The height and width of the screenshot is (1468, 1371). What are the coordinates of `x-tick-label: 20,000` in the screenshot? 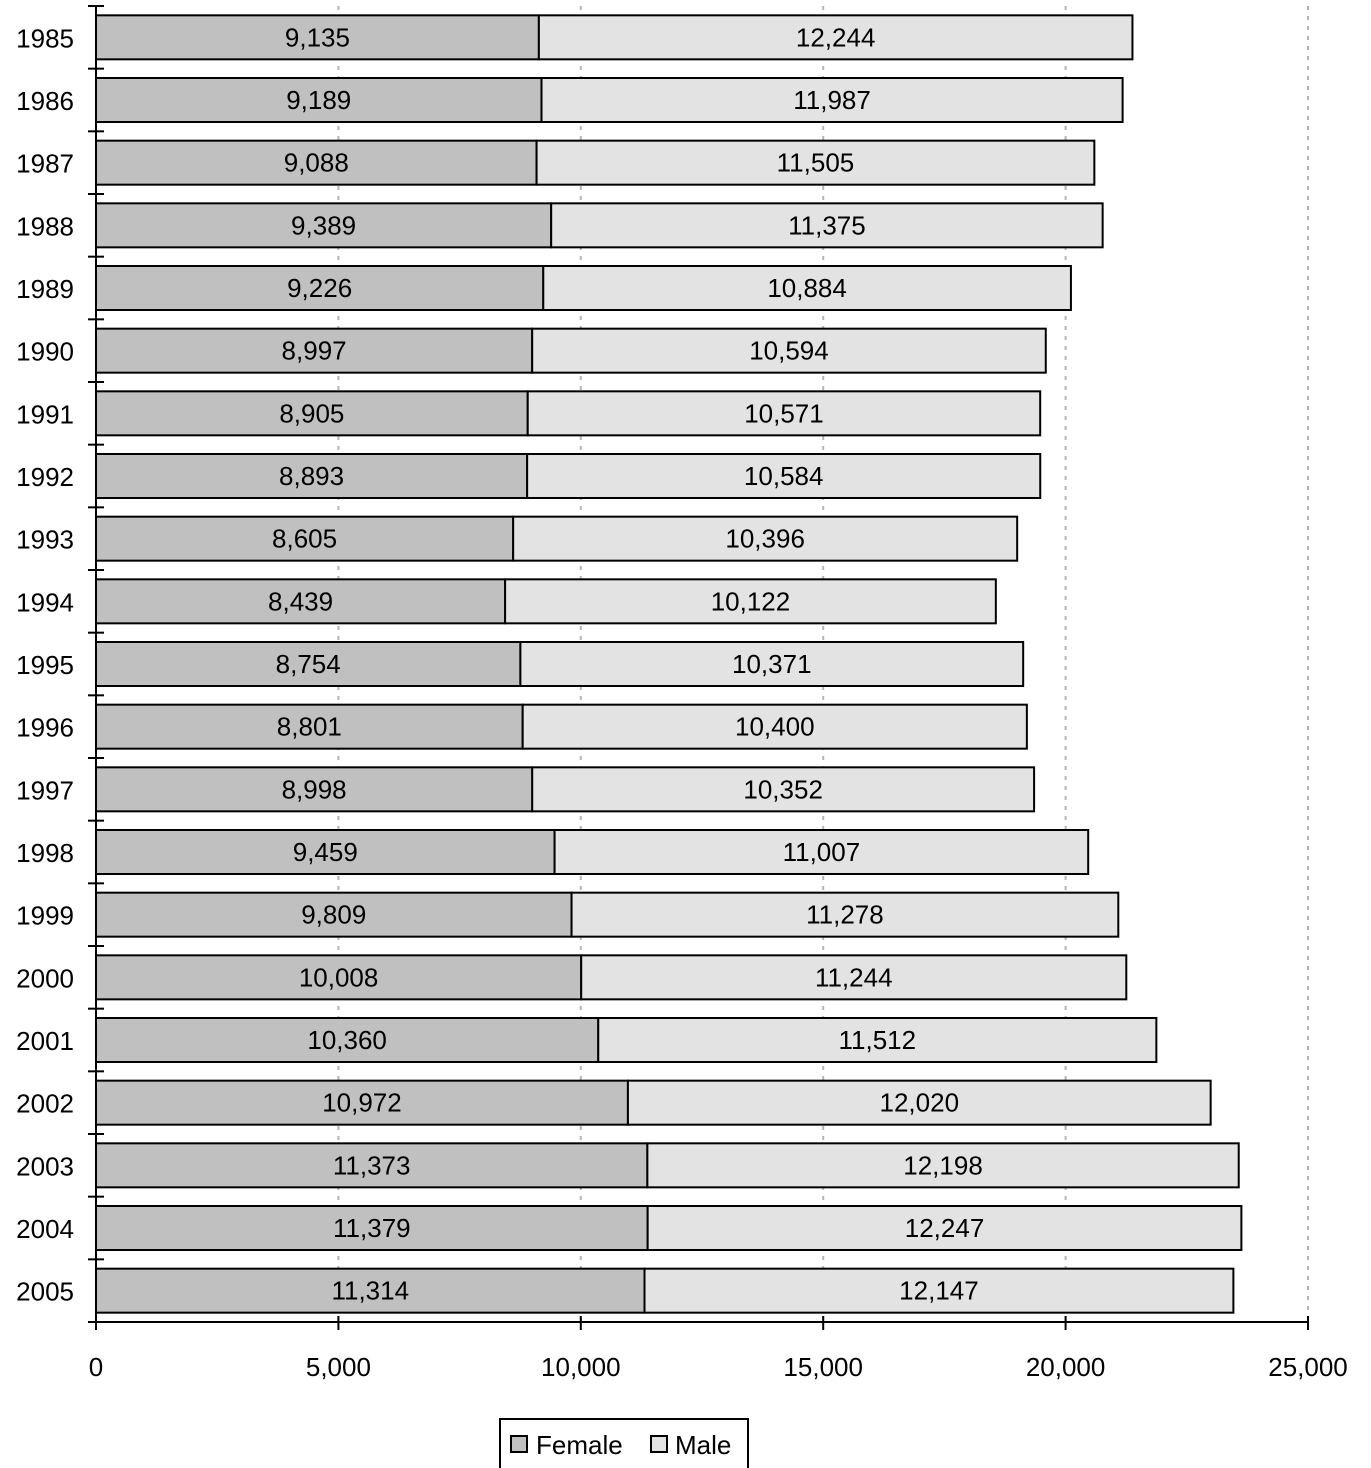 It's located at (1066, 1367).